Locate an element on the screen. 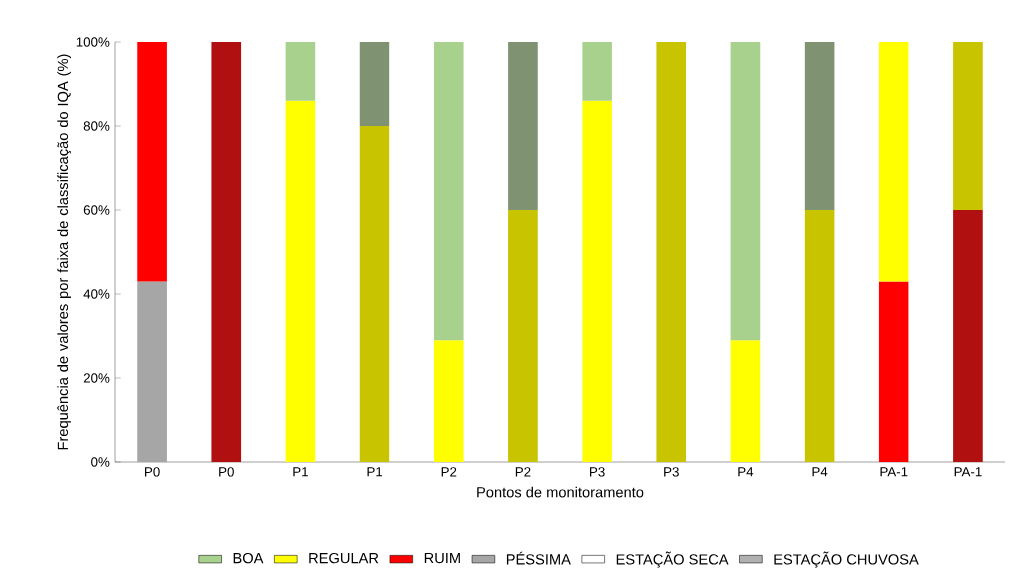 This screenshot has height=569, width=1012. legend-label: RUIM is located at coordinates (442, 558).